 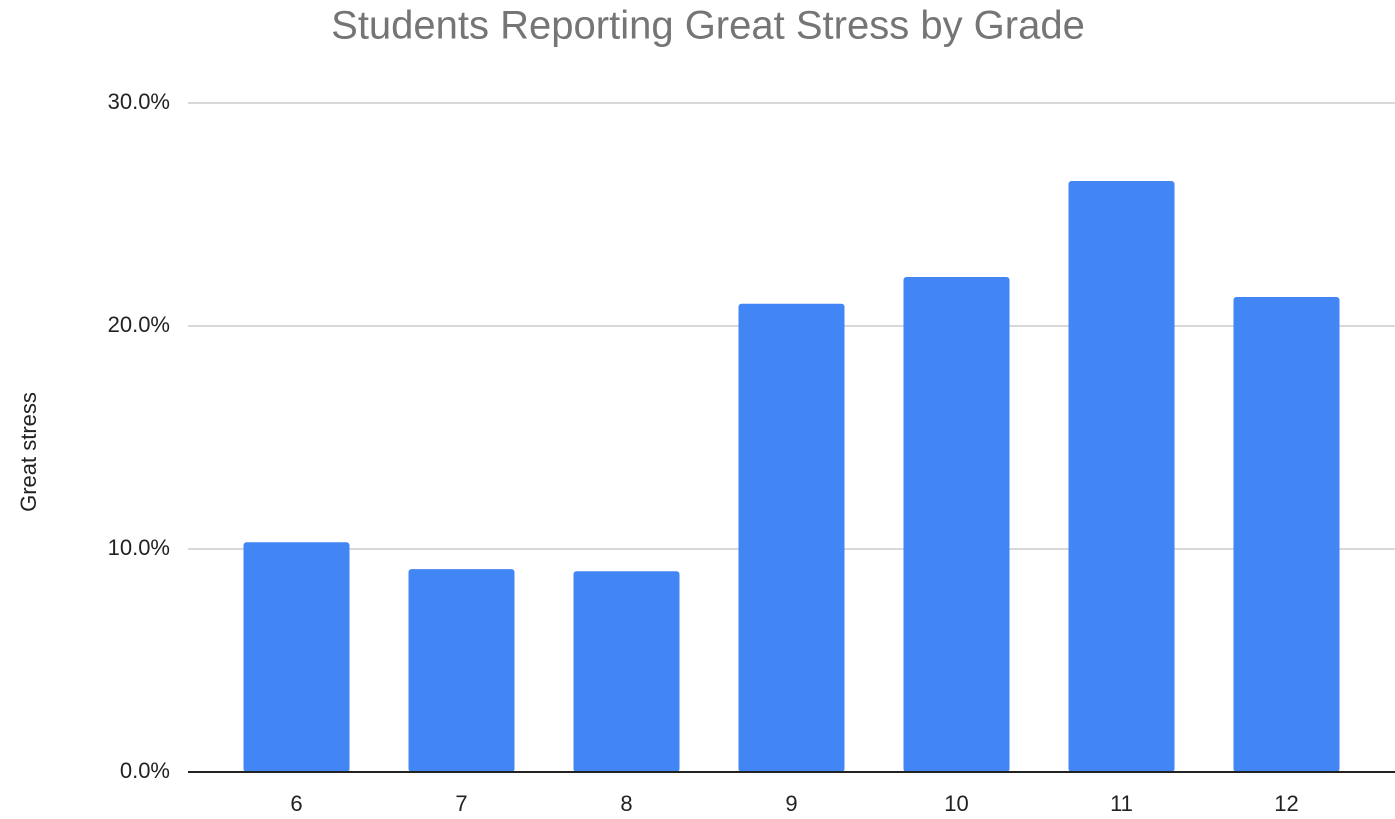 What do you see at coordinates (296, 803) in the screenshot?
I see `x-tick-label: 6` at bounding box center [296, 803].